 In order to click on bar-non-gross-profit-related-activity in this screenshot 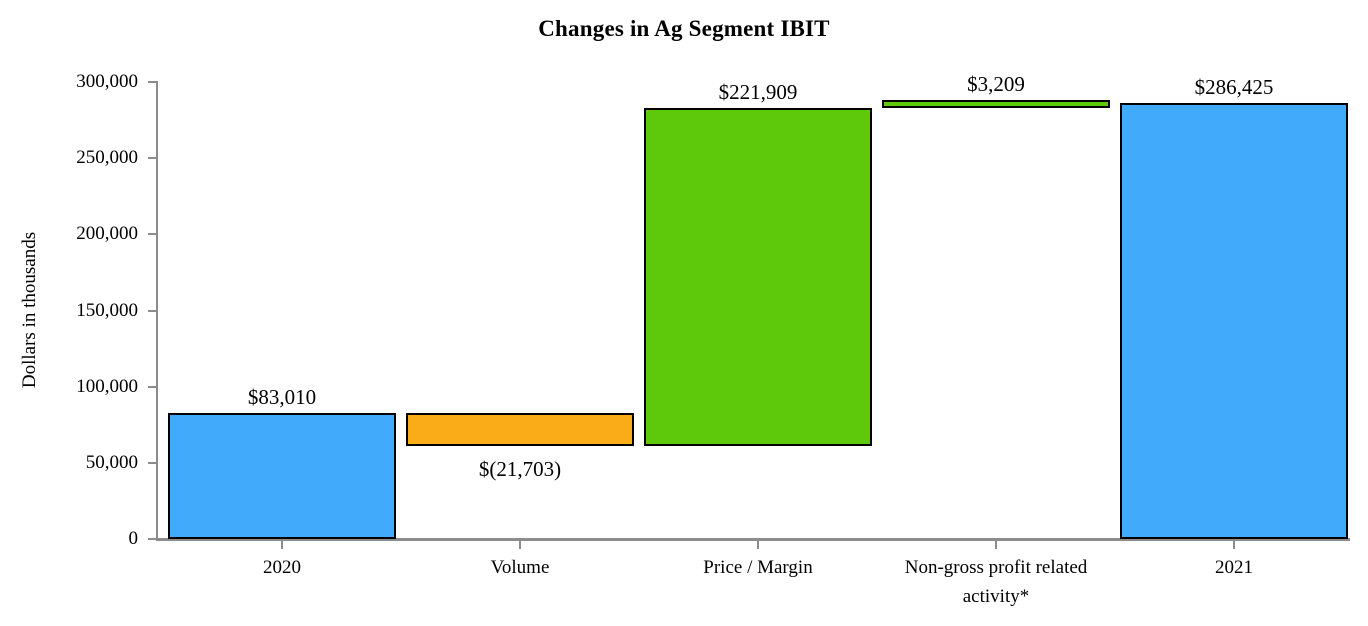, I will do `click(996, 104)`.